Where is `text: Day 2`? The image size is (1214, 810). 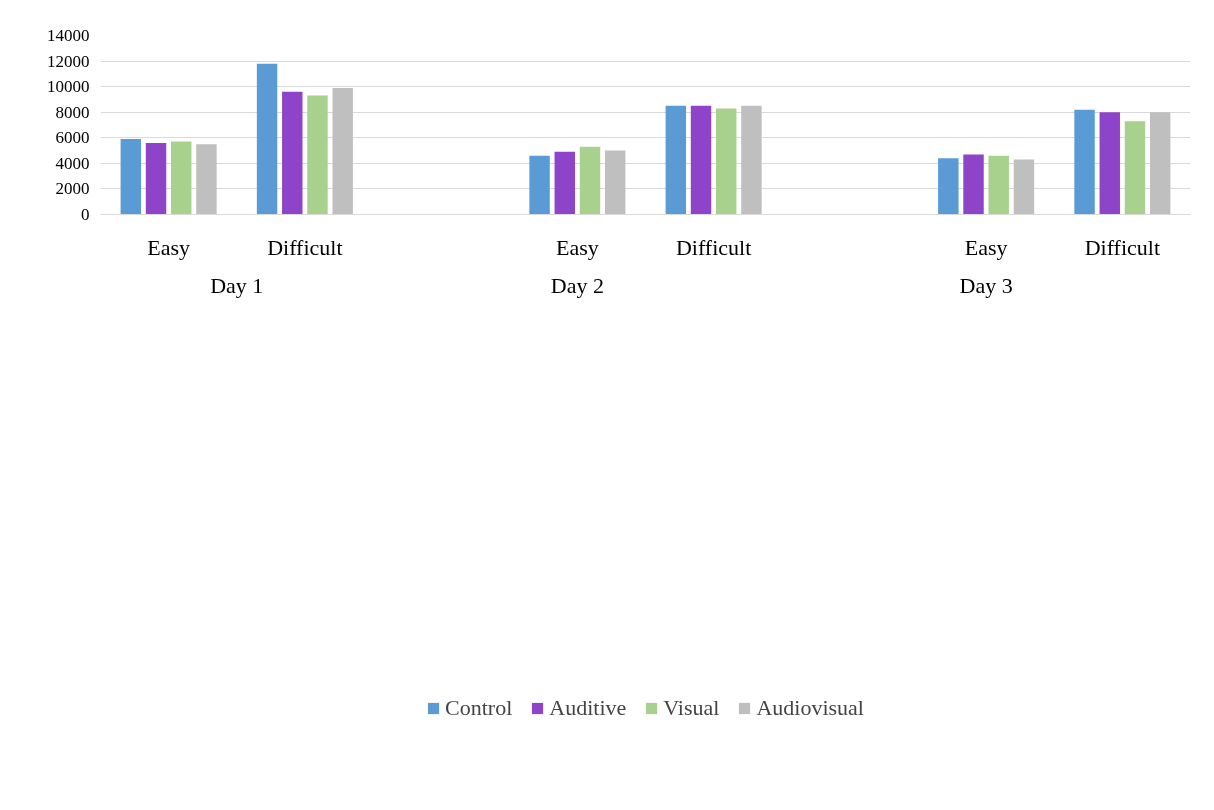
text: Day 2 is located at coordinates (577, 285).